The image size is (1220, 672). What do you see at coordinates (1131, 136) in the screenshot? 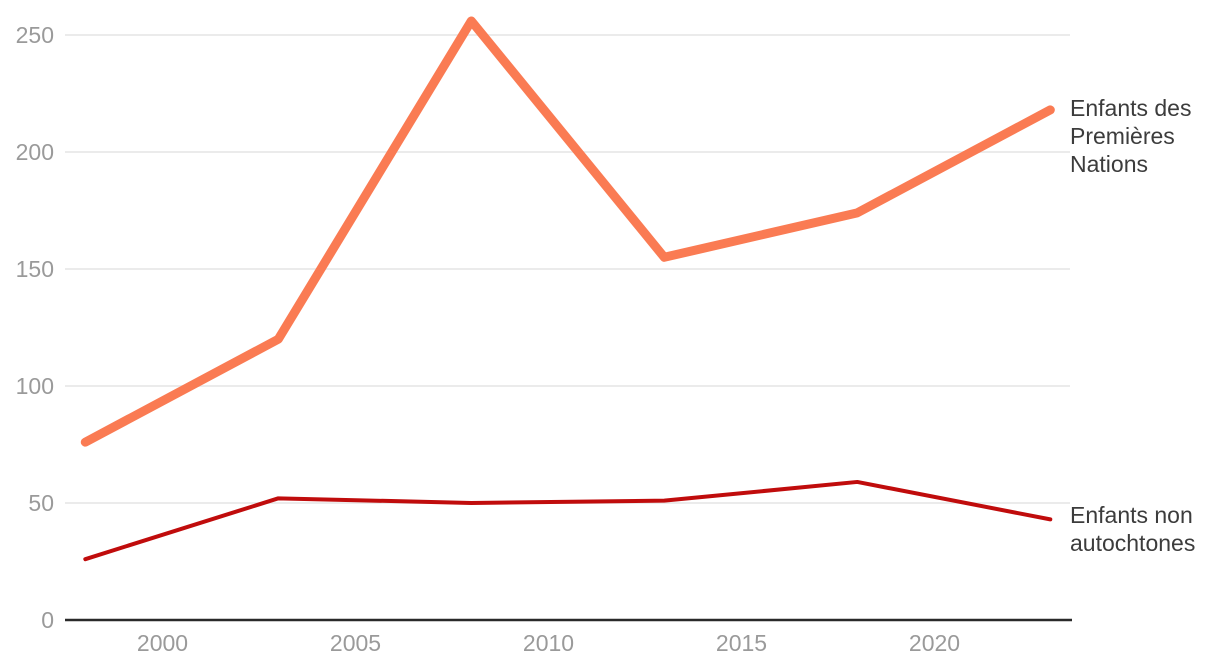
I see `series-label-premieres-nations: Enfants des Premières Nations` at bounding box center [1131, 136].